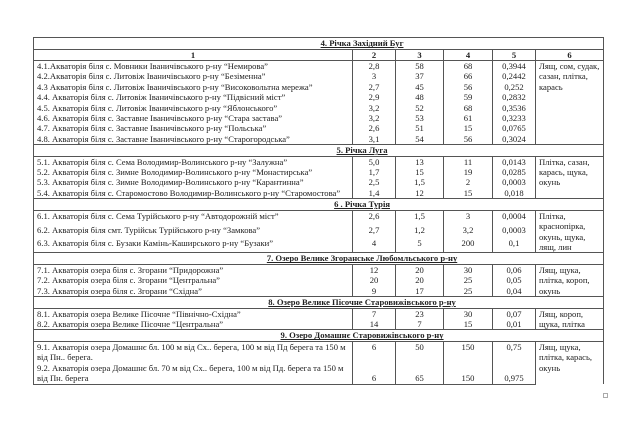 The width and height of the screenshot is (640, 426). What do you see at coordinates (514, 161) in the screenshot?
I see `value-c5: 0,0143` at bounding box center [514, 161].